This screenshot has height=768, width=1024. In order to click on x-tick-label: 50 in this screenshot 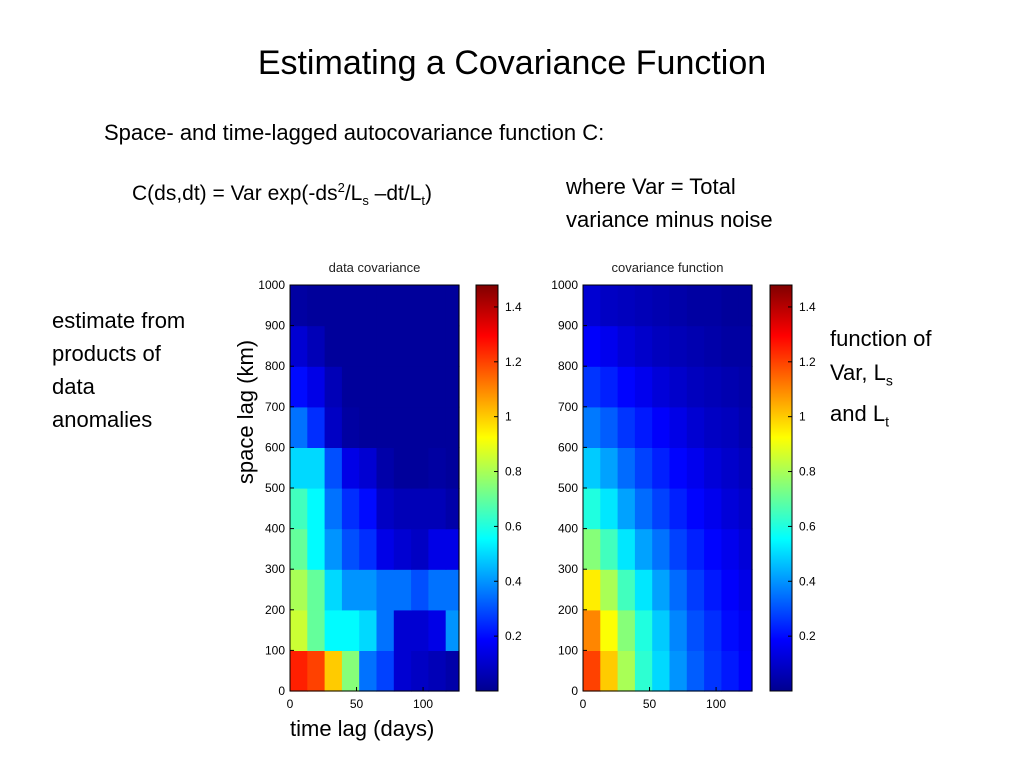, I will do `click(357, 704)`.